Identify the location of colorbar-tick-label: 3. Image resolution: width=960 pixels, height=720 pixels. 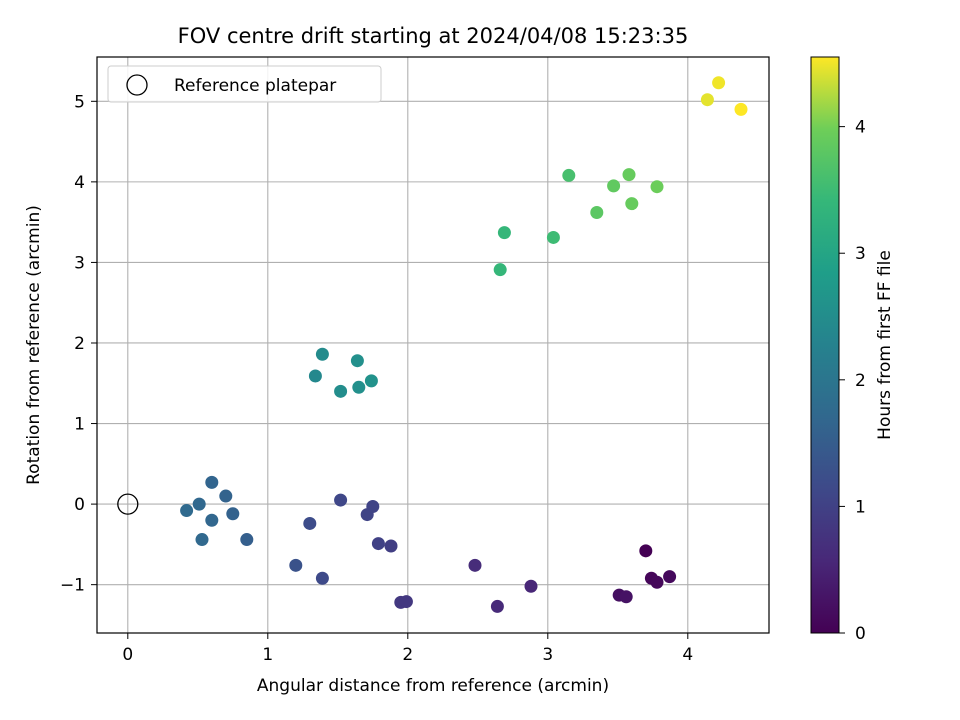
(860, 254).